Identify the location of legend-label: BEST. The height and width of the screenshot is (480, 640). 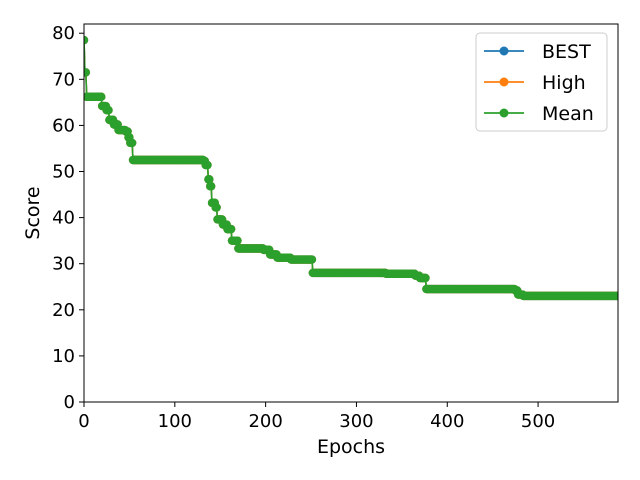
(566, 52).